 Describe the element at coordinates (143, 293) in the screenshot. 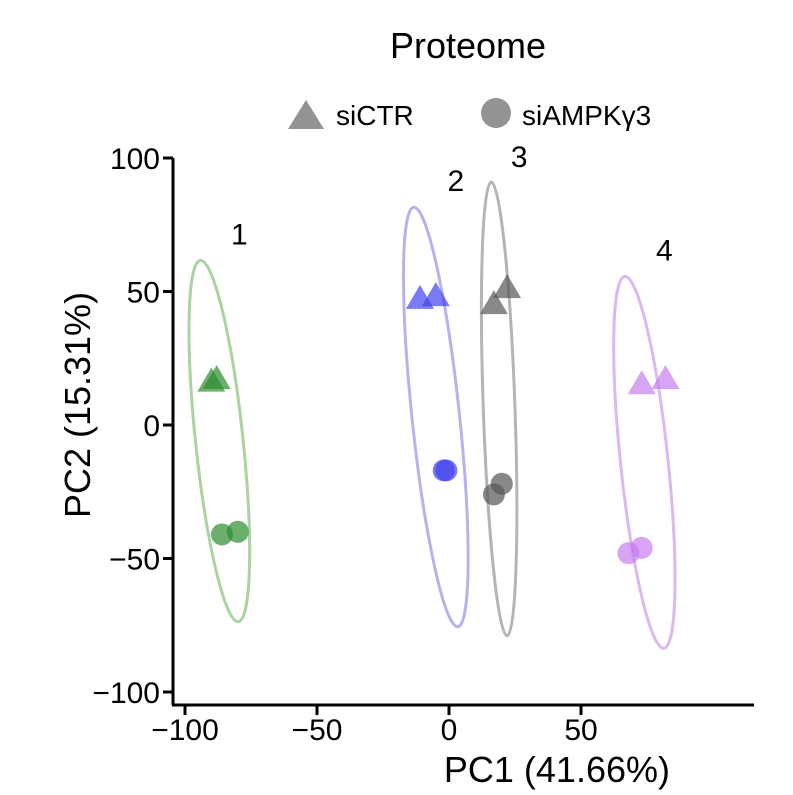

I see `y-tick-label: 50` at that location.